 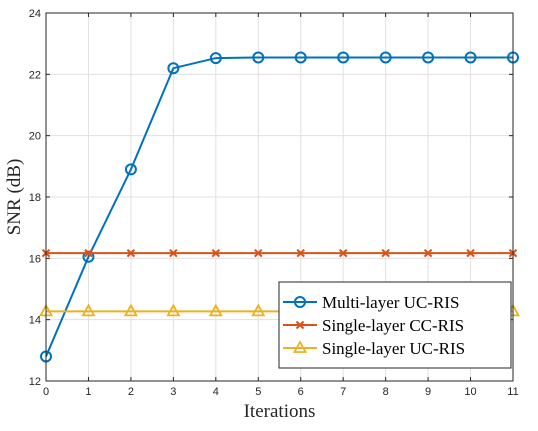 I want to click on legend-item-1: Multi-layer UC-RIS, so click(x=371, y=302).